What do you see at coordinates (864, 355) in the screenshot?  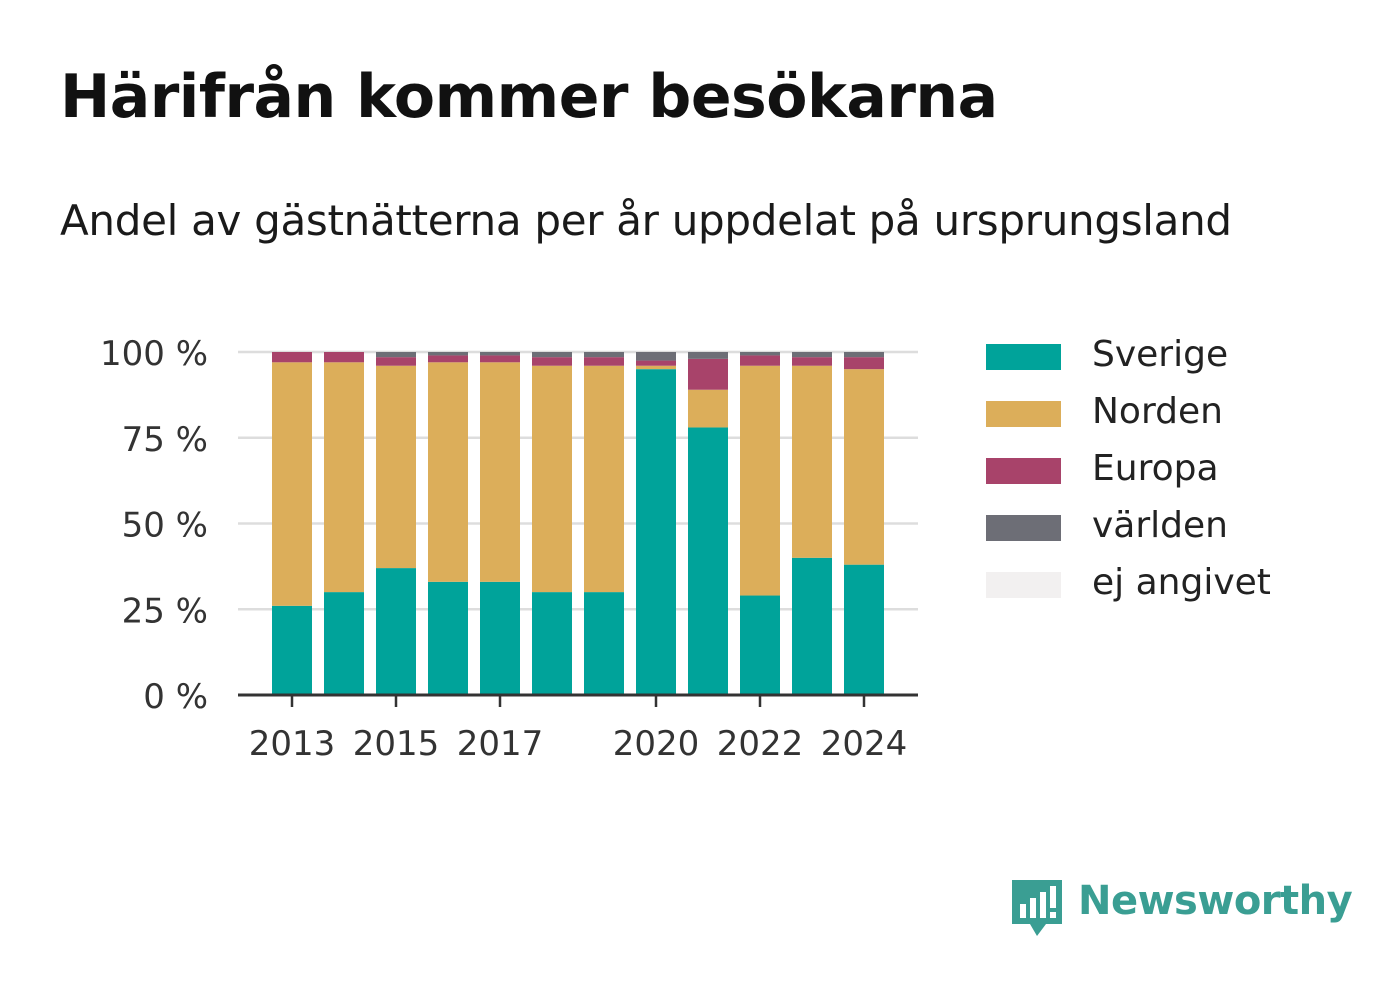 I see `bar-segment-v-rlden-2024` at bounding box center [864, 355].